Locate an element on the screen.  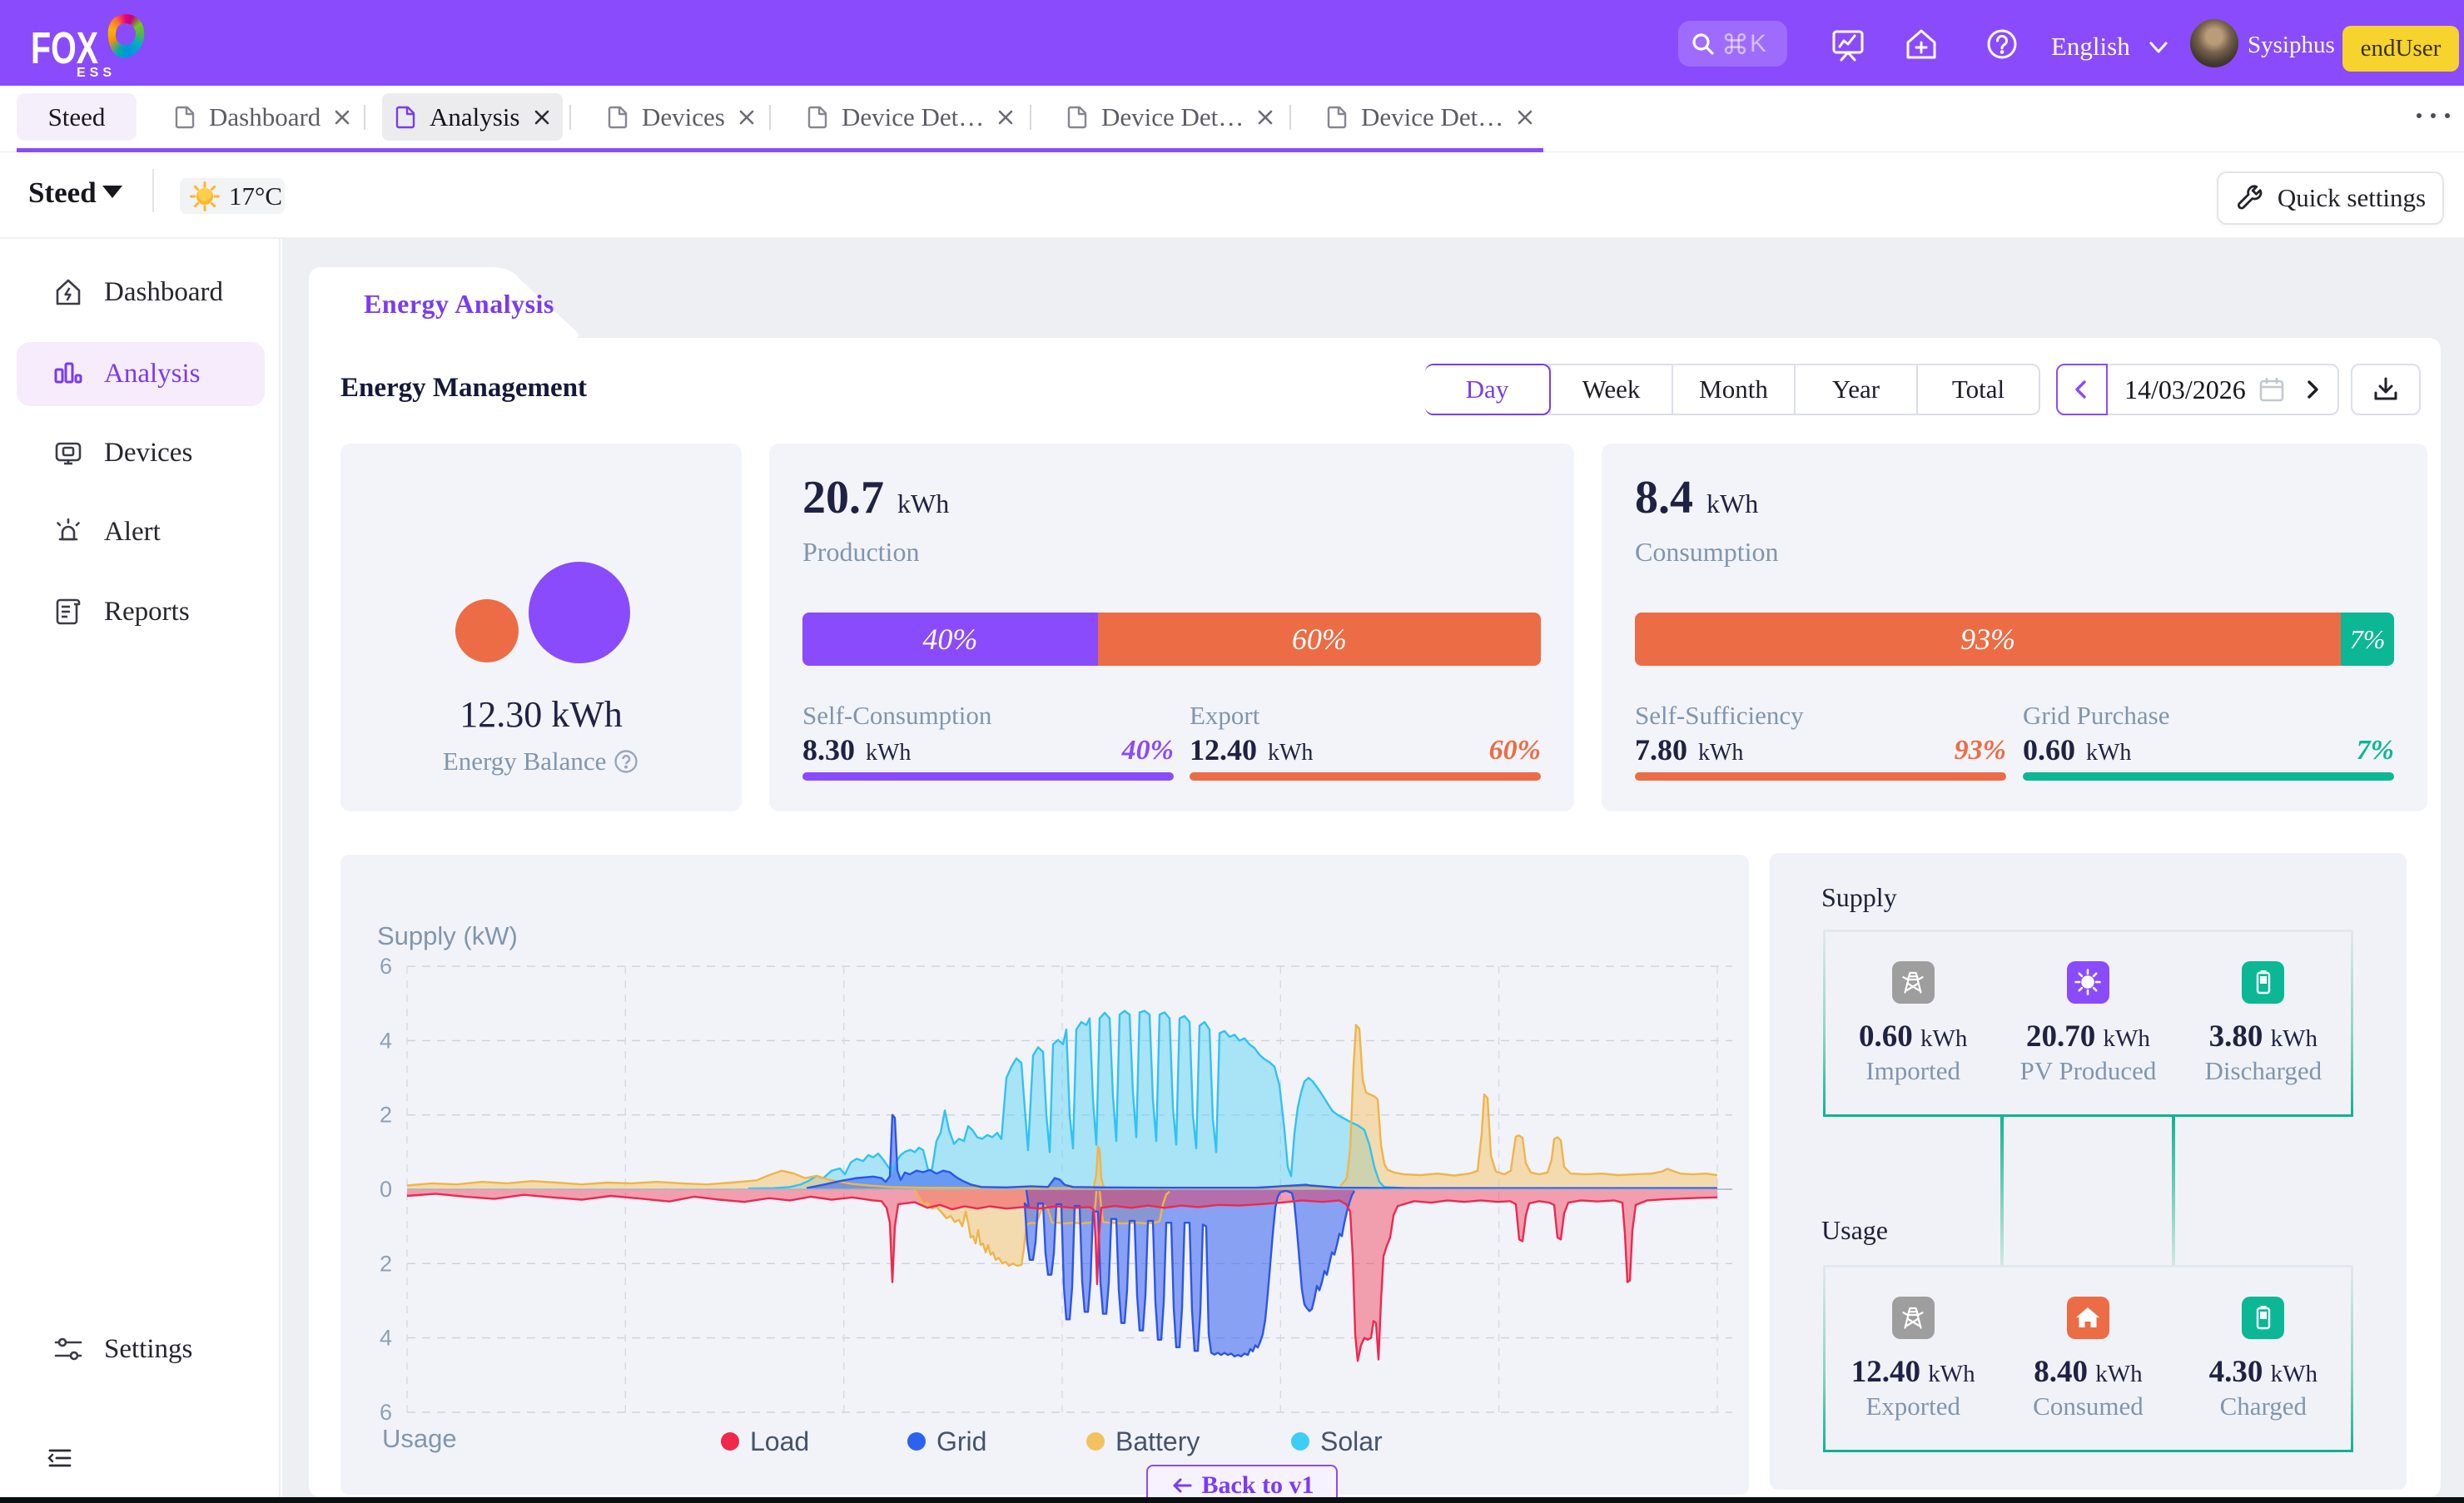
svg-text: Battery is located at coordinates (1157, 1441).